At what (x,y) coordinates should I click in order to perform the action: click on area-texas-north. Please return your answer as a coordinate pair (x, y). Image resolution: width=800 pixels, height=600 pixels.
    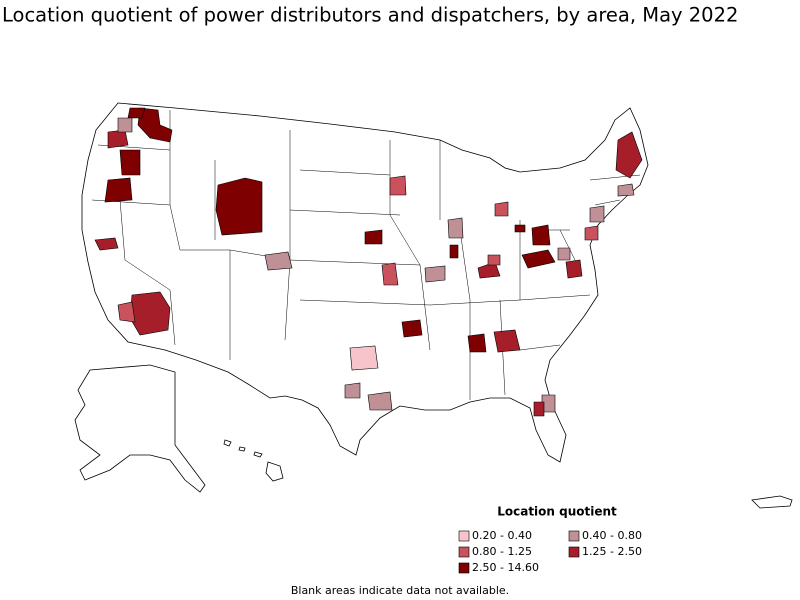
    Looking at the image, I should click on (364, 358).